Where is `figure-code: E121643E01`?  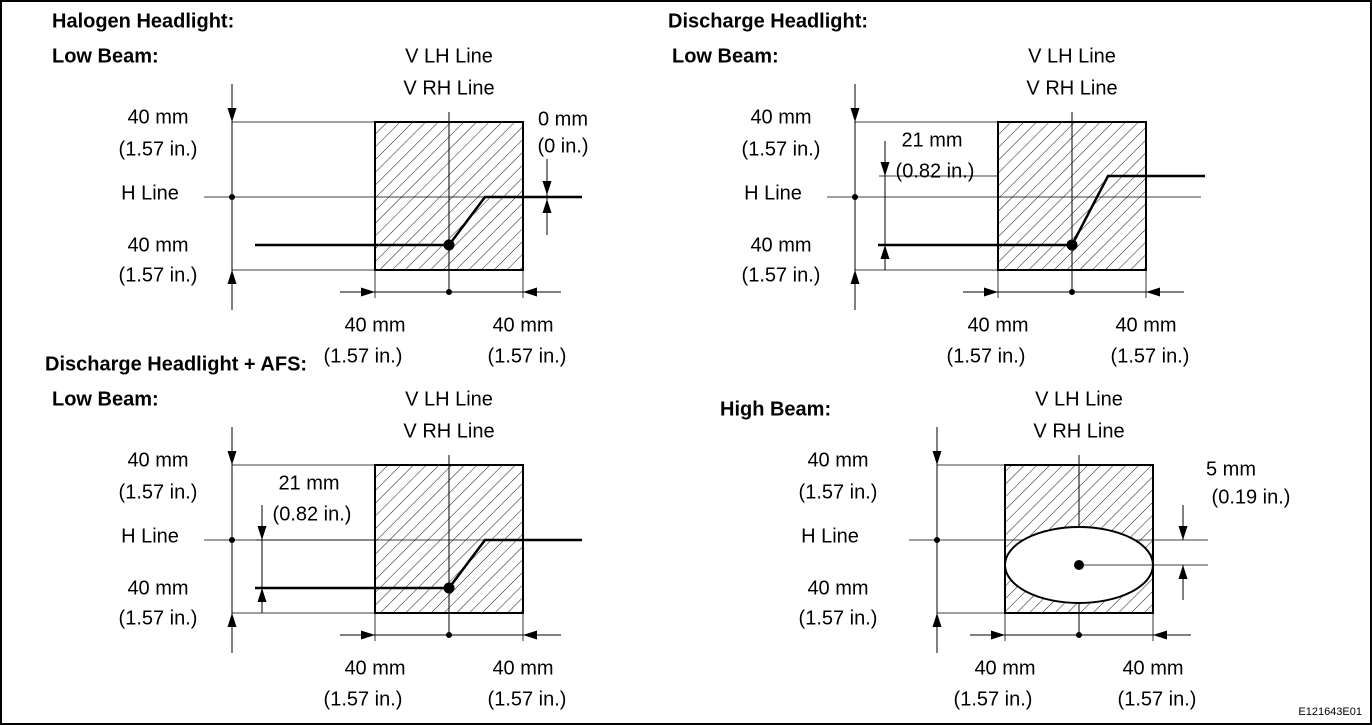
figure-code: E121643E01 is located at coordinates (1330, 712).